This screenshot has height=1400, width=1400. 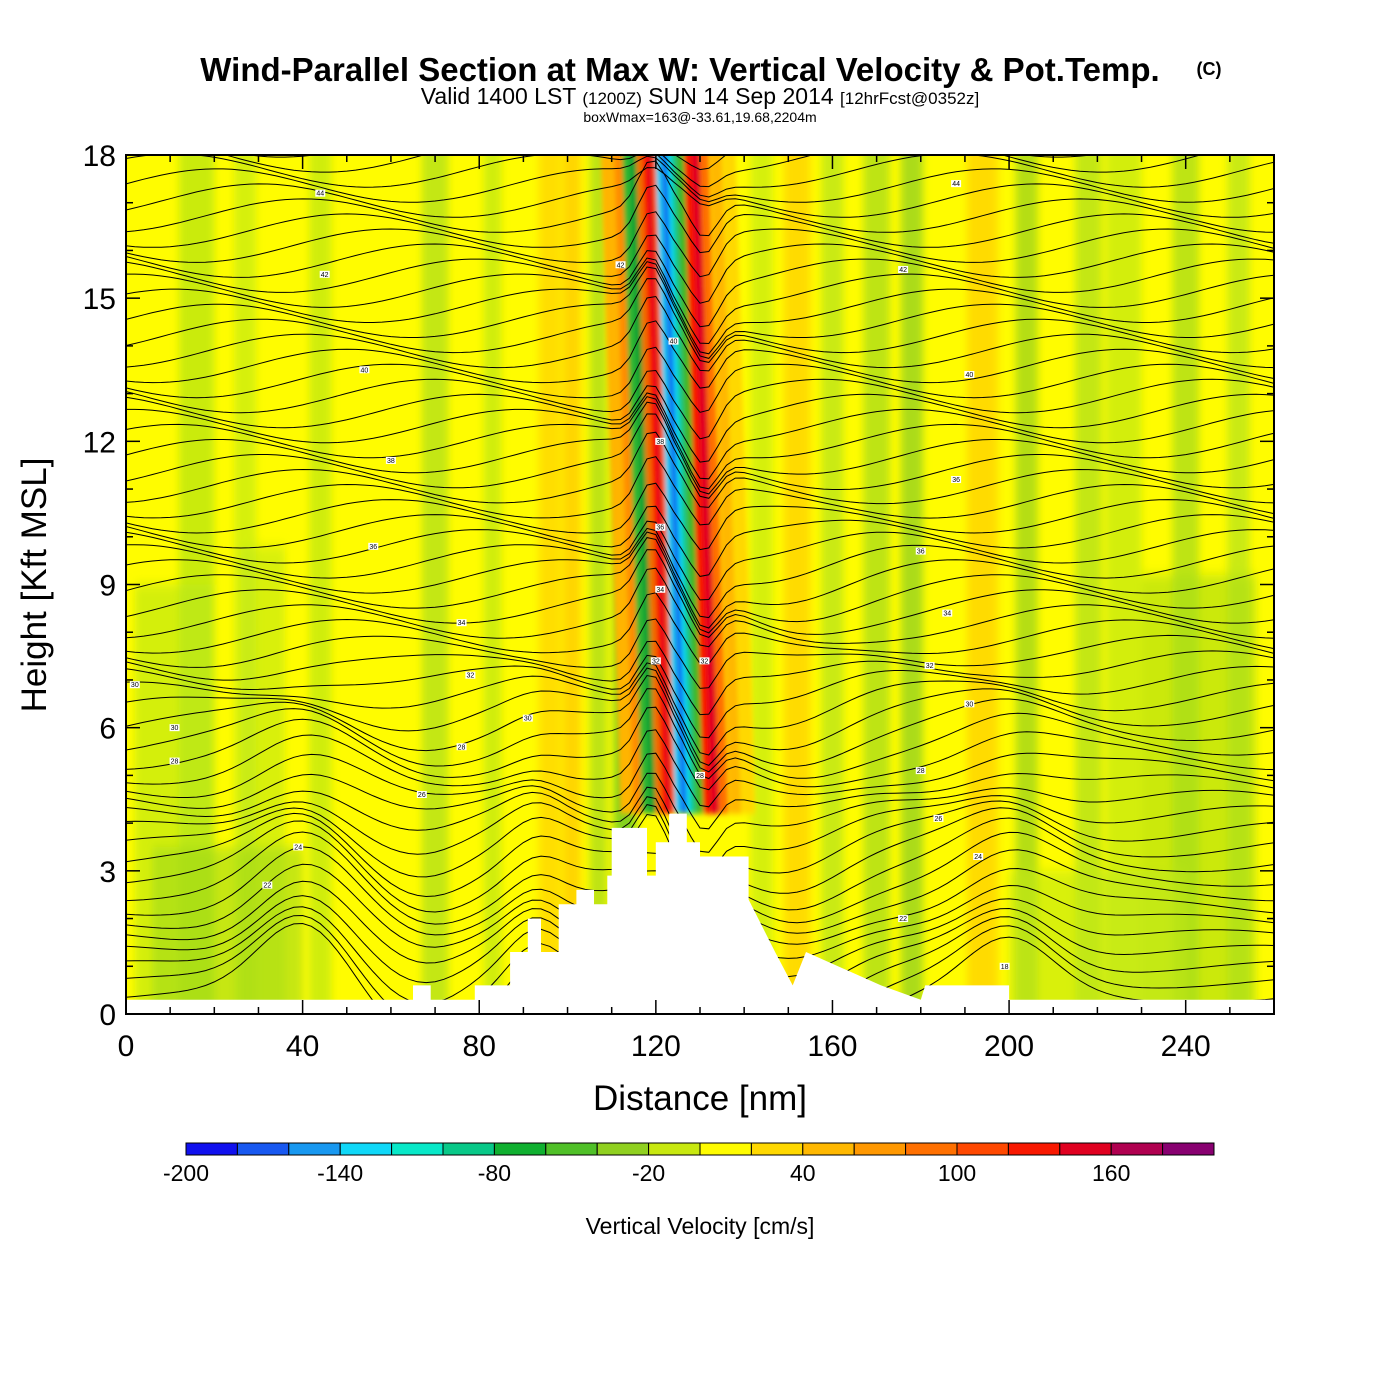 I want to click on valid-prefix: Valid 1400 LST, so click(x=499, y=96).